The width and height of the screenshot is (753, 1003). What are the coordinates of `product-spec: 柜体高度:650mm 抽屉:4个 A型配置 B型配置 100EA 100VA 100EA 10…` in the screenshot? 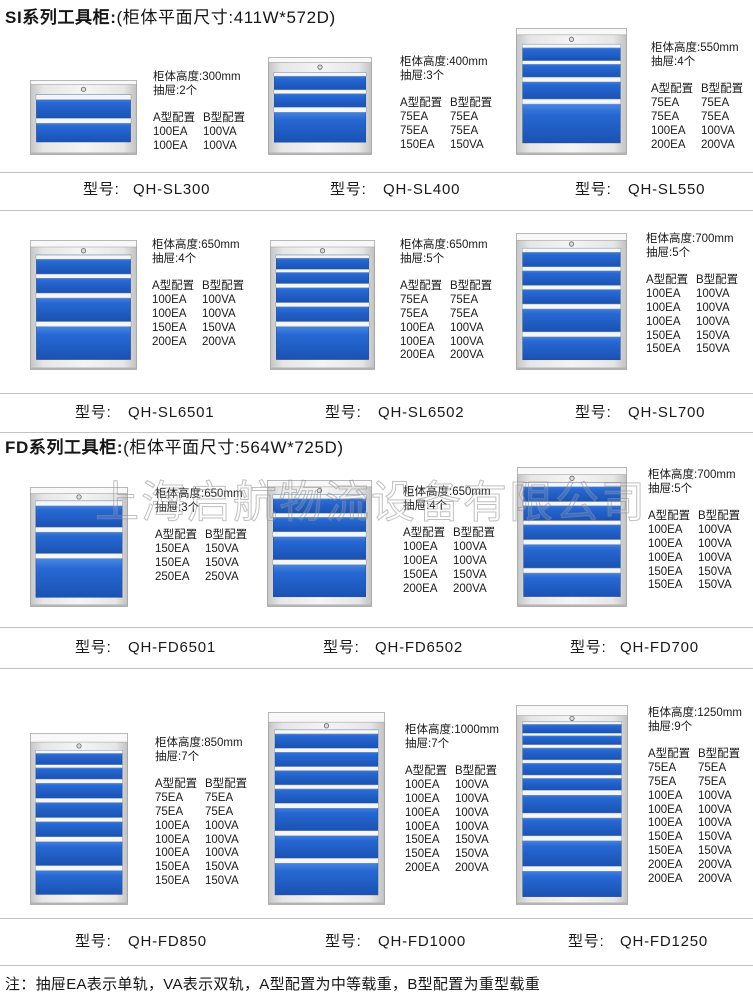 It's located at (198, 294).